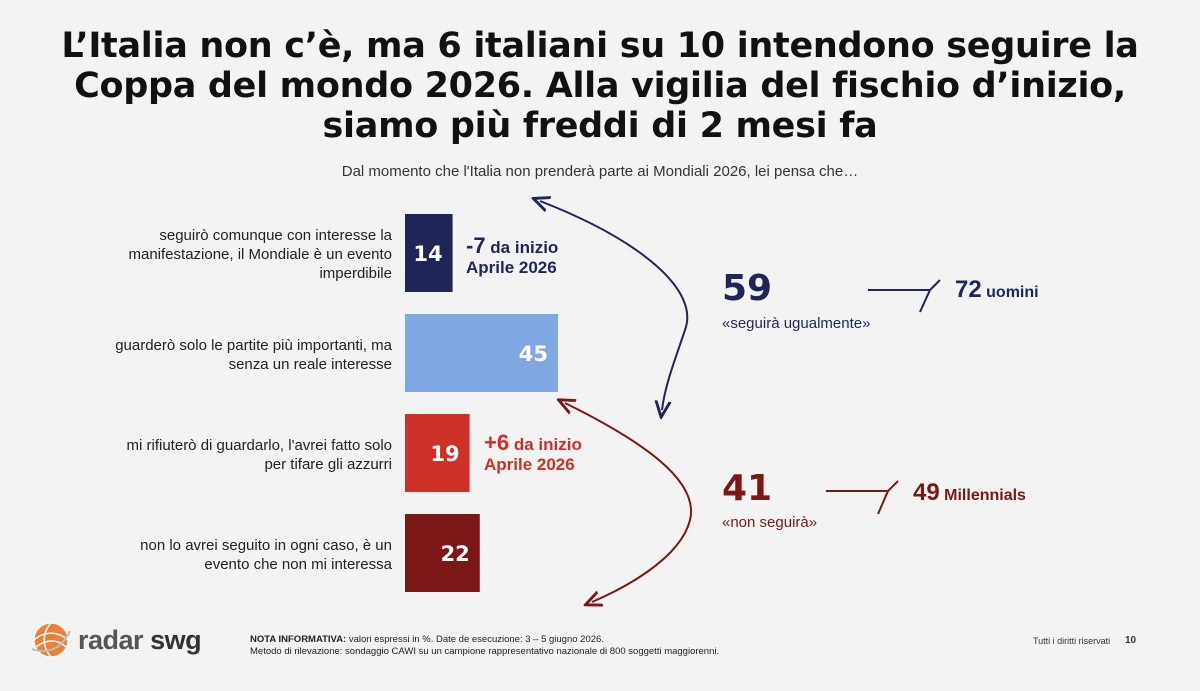 The height and width of the screenshot is (691, 1200). Describe the element at coordinates (747, 288) in the screenshot. I see `summary-follow-value: 59` at that location.